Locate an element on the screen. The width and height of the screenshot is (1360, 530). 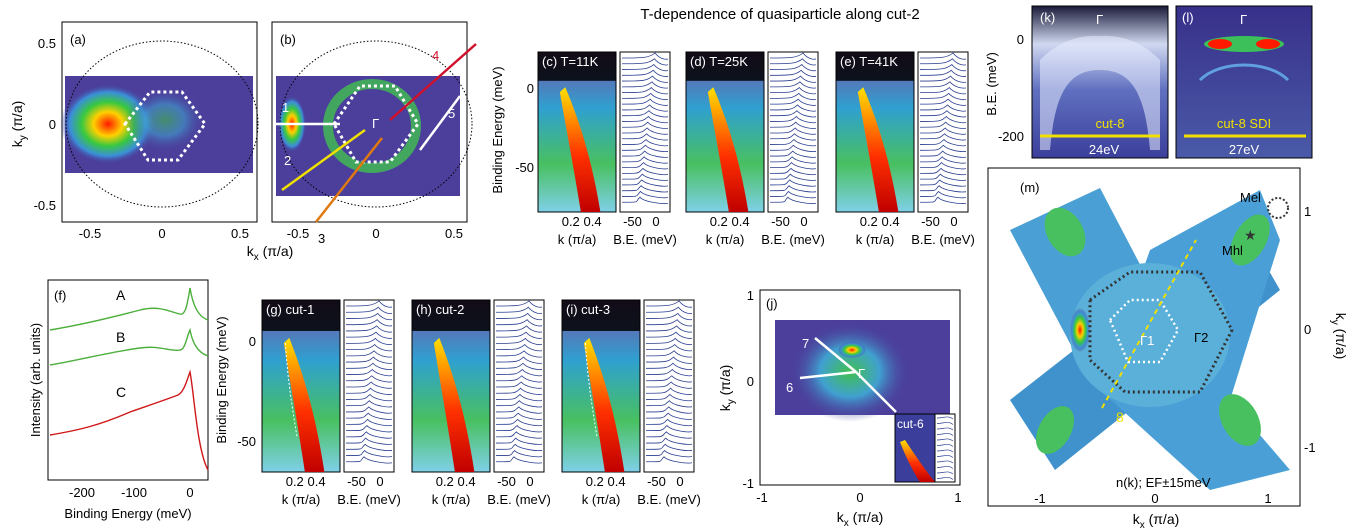
panel-m-mel-pocket is located at coordinates (1278, 208).